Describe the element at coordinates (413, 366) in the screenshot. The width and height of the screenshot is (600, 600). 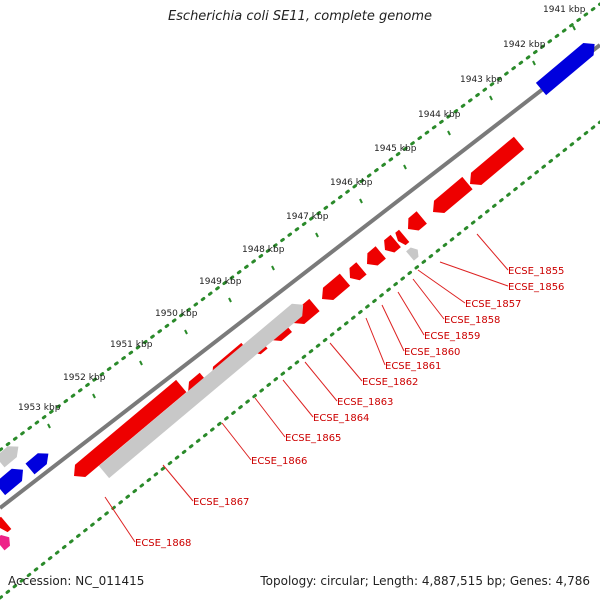
I see `gene-label: ECSE_1861` at that location.